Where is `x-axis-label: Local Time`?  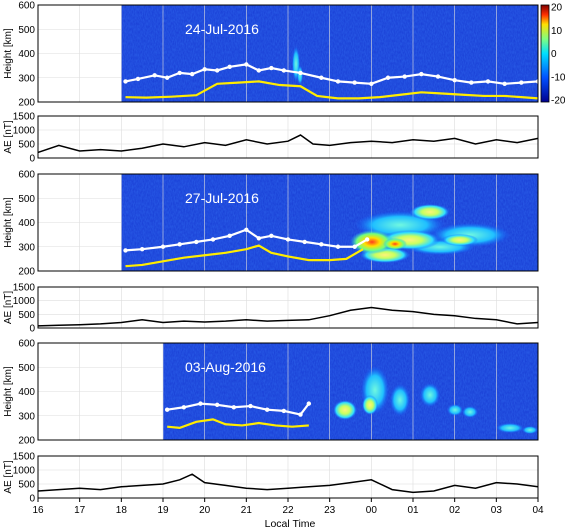
x-axis-label: Local Time is located at coordinates (290, 524).